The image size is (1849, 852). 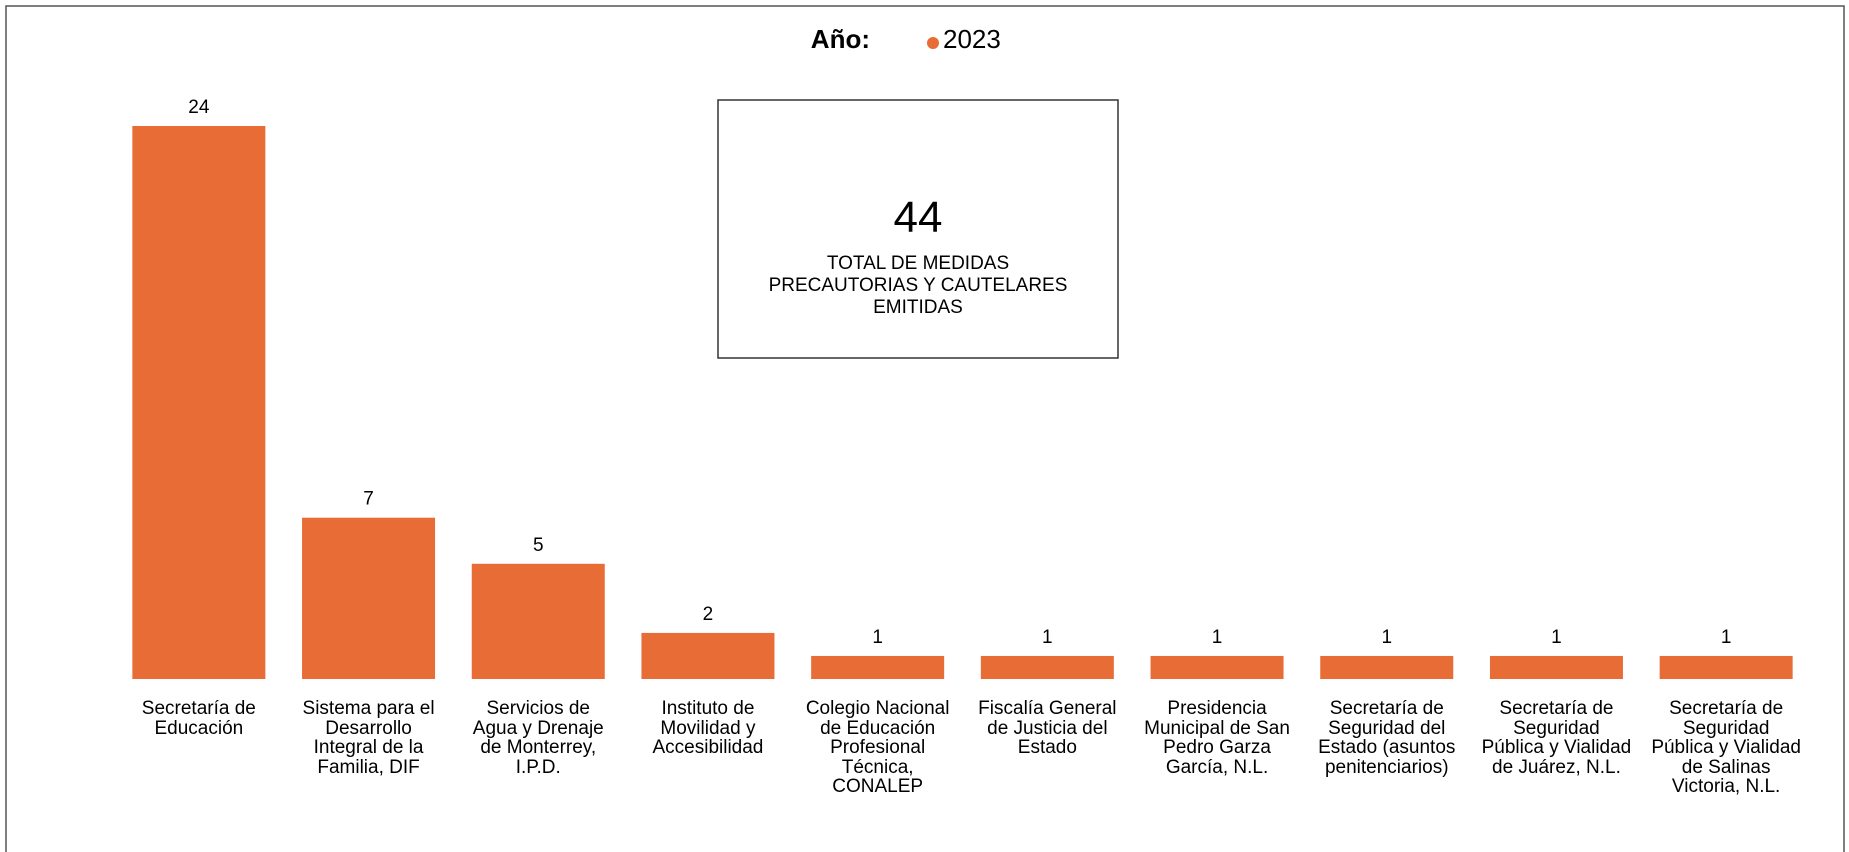 What do you see at coordinates (199, 107) in the screenshot?
I see `value-label: 24` at bounding box center [199, 107].